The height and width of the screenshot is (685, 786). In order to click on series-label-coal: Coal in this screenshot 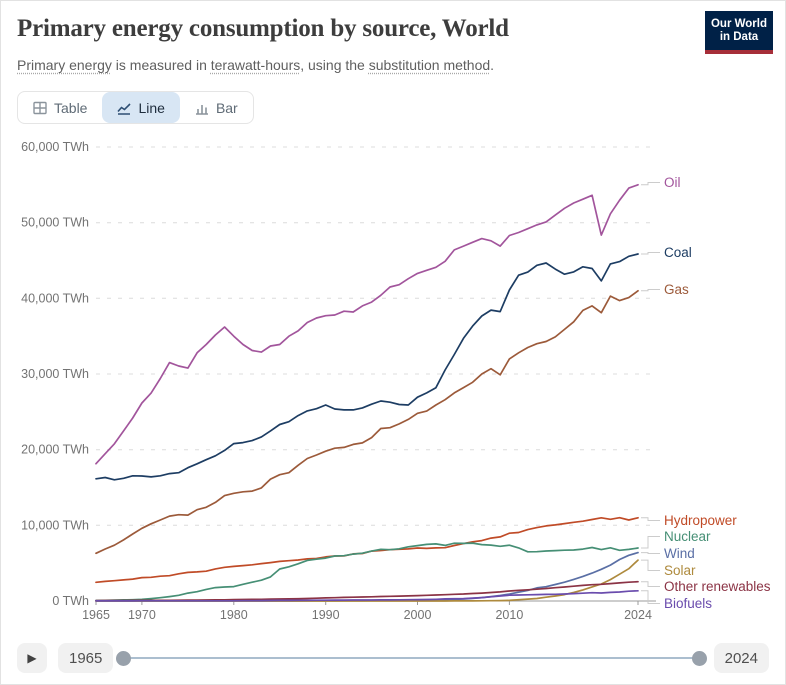, I will do `click(678, 252)`.